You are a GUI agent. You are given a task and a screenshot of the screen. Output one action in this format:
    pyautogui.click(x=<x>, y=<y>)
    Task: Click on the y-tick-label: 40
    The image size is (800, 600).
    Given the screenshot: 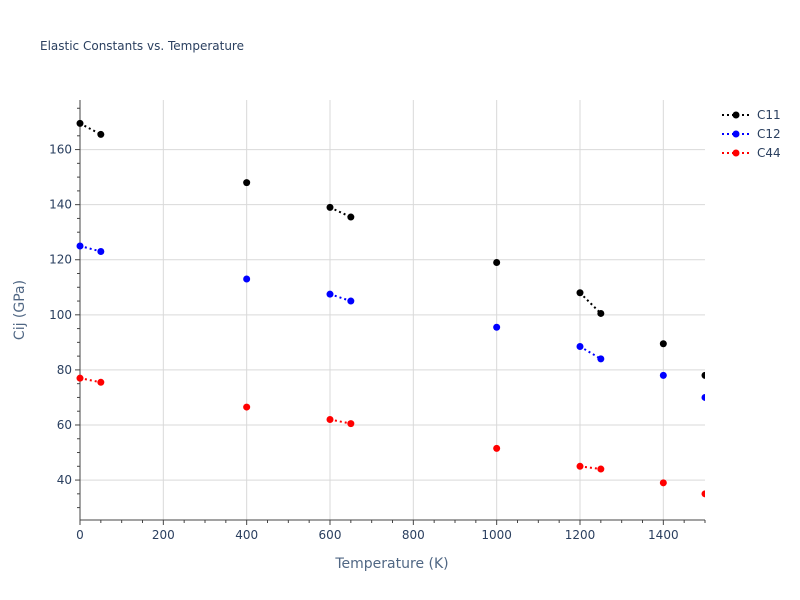 What is the action you would take?
    pyautogui.click(x=64, y=480)
    